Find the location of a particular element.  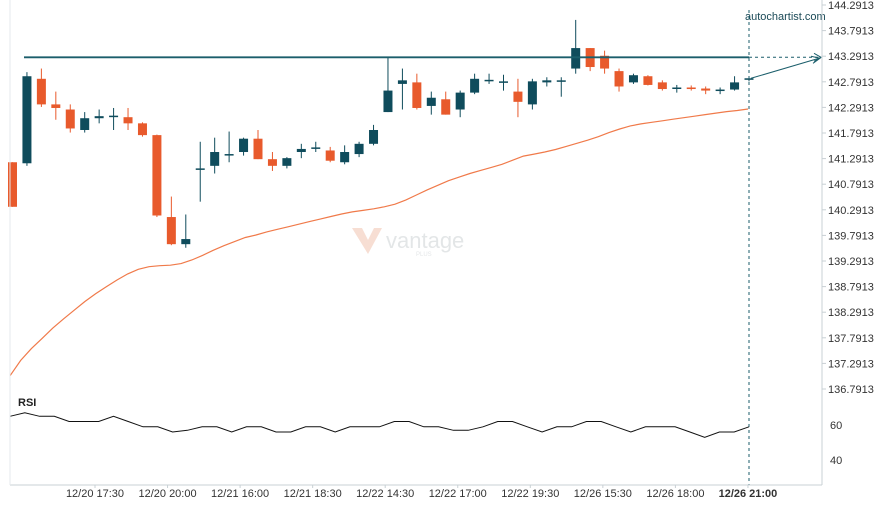

x-tick-label: 12/26 15:30 is located at coordinates (603, 494).